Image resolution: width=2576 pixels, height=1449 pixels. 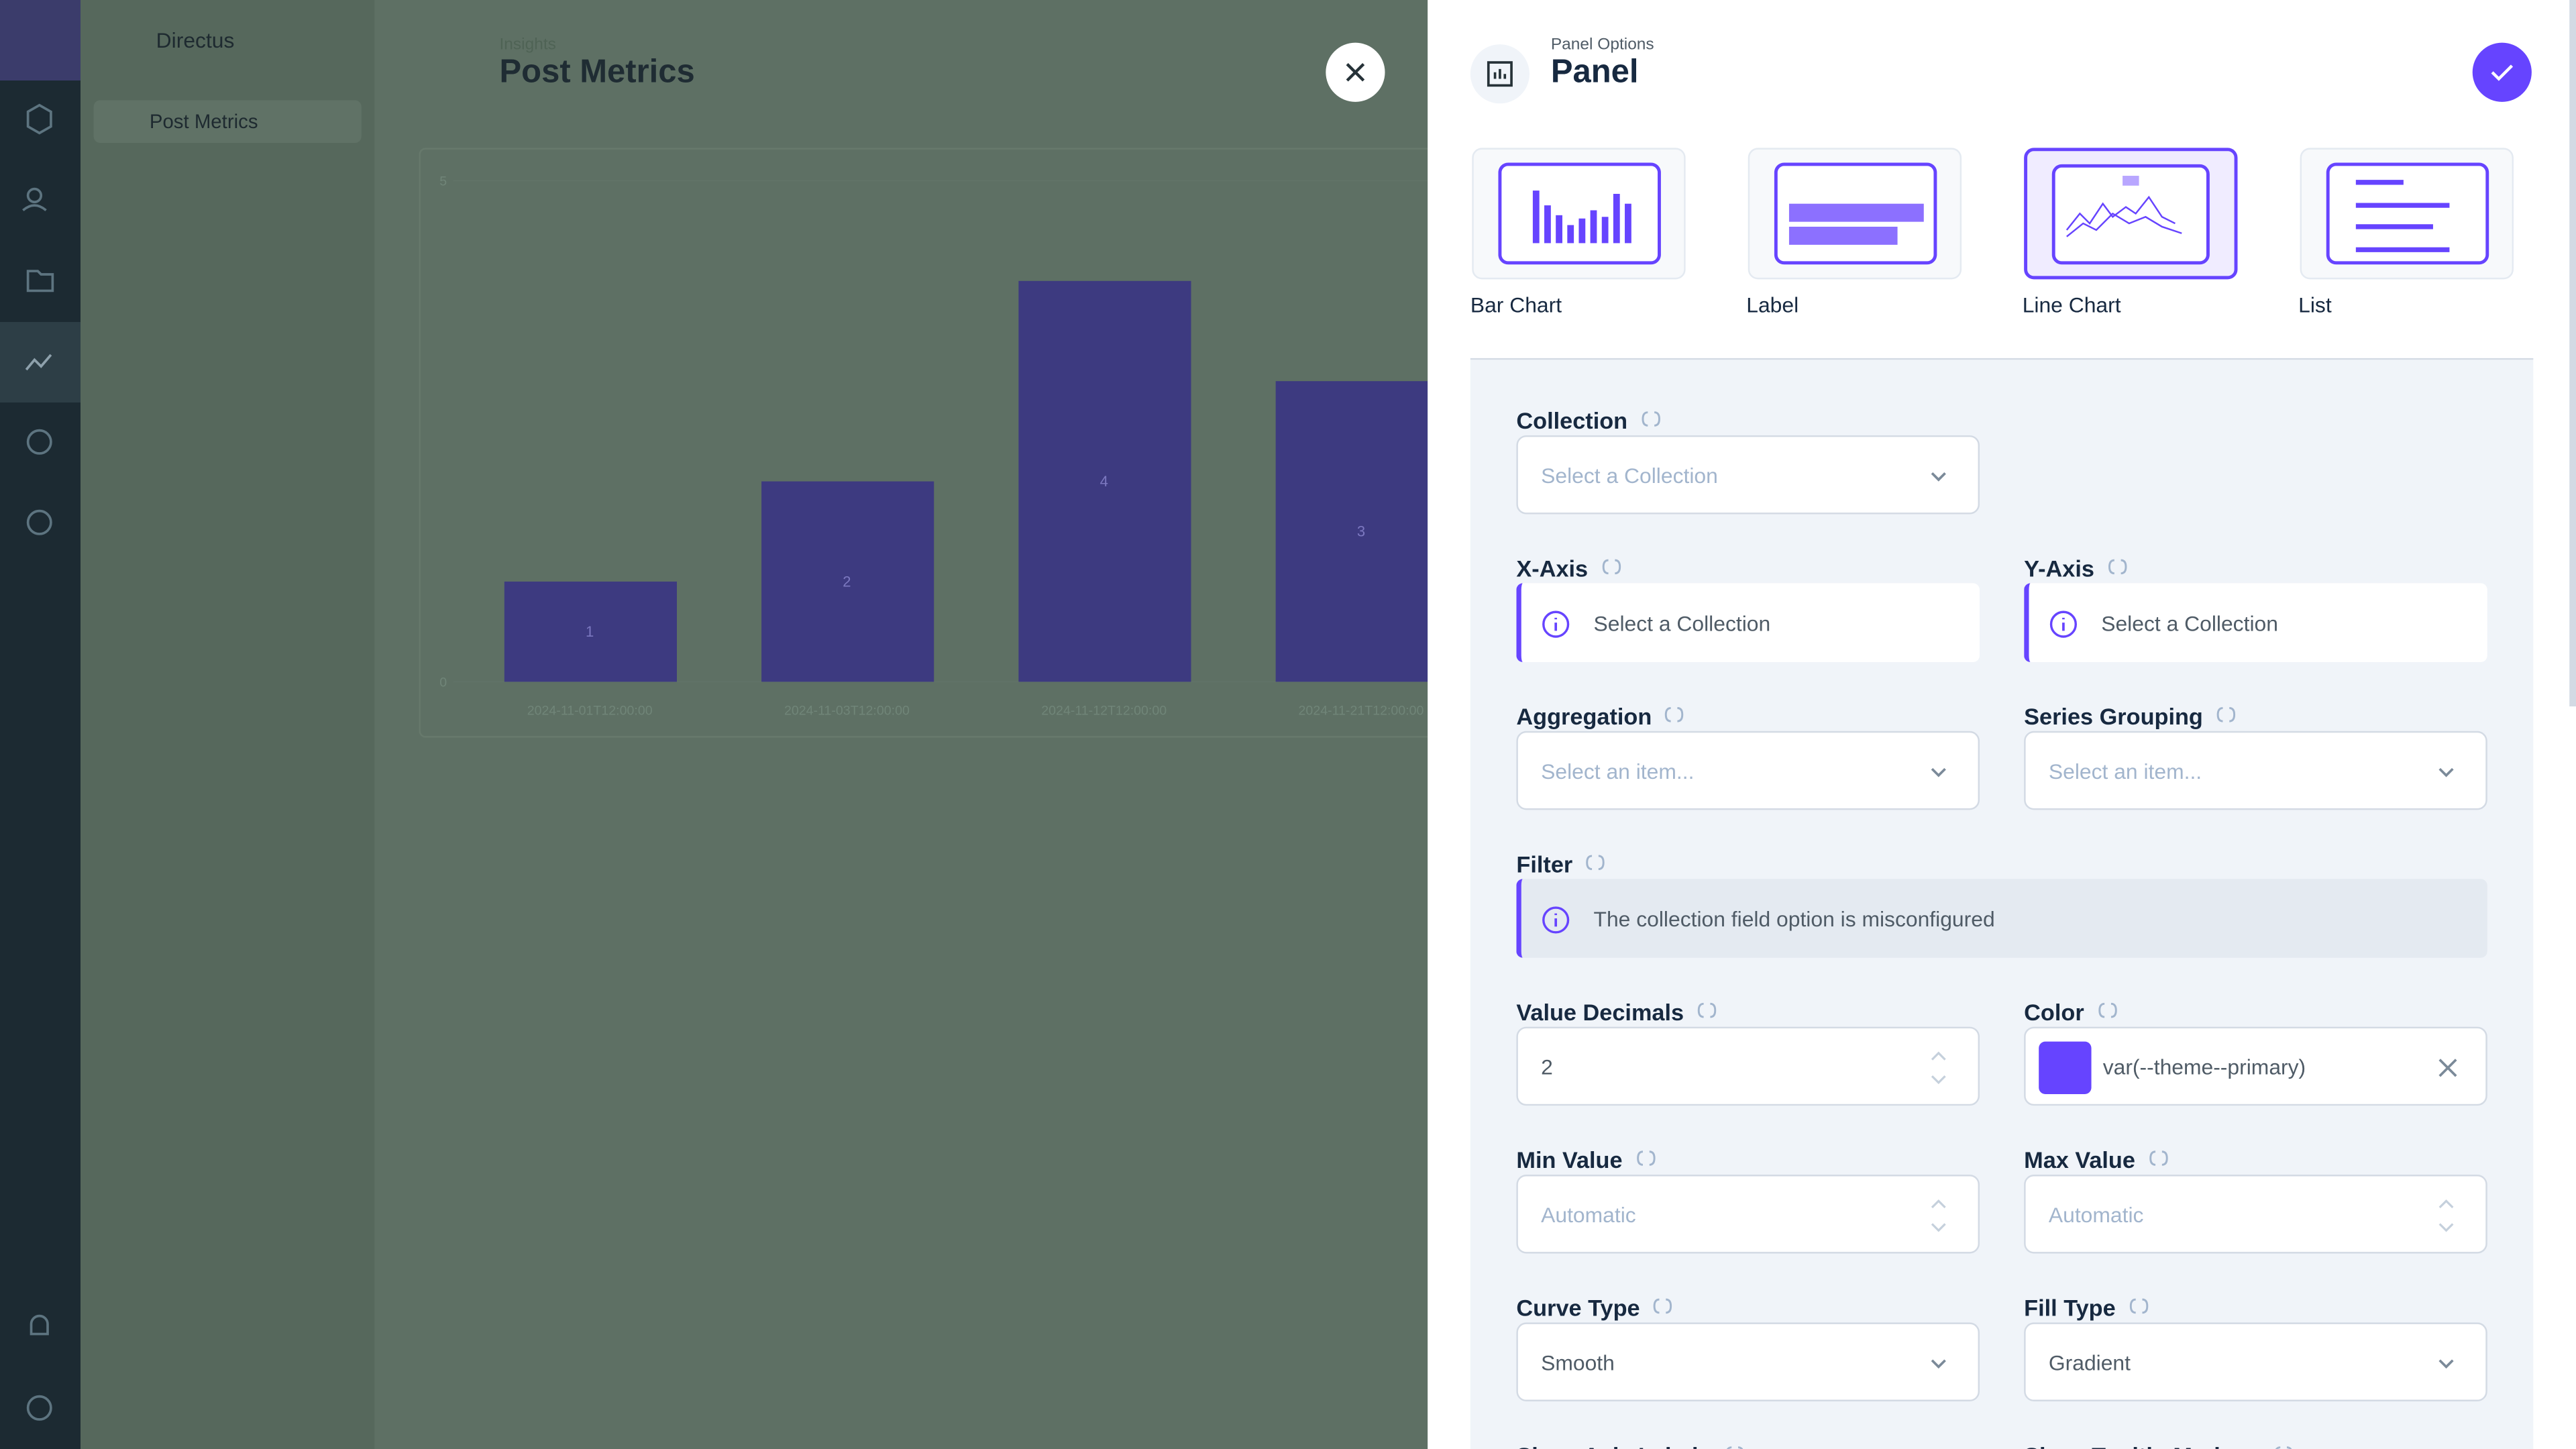 I want to click on x-tick-label: 2024-11-12T12:00:00, so click(x=1104, y=710).